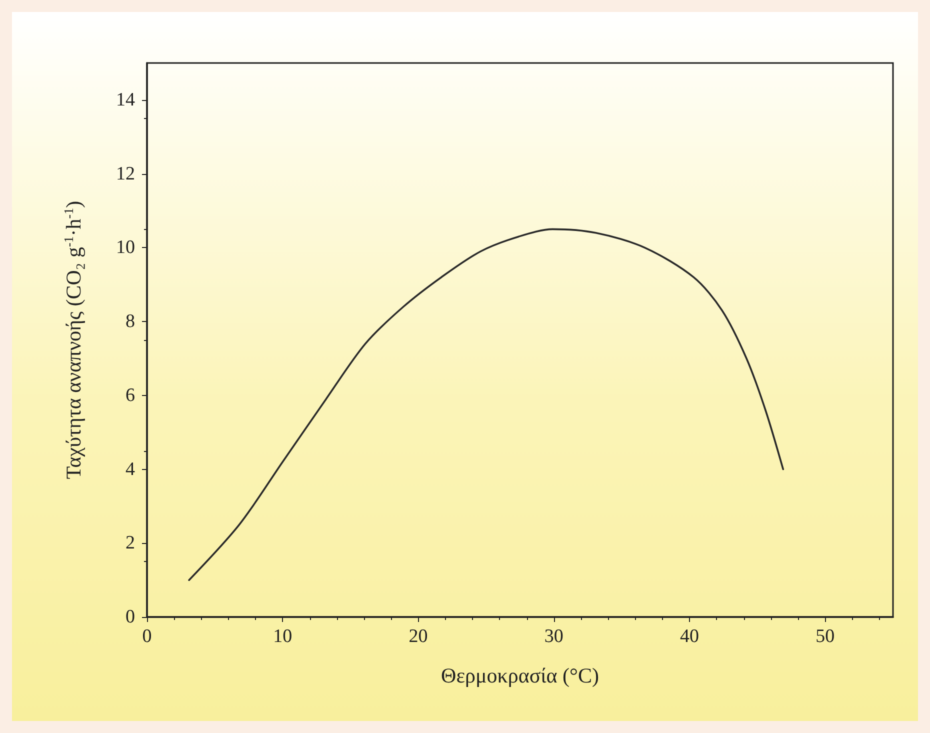 The image size is (930, 733). Describe the element at coordinates (690, 636) in the screenshot. I see `x-tick-label: 40` at that location.